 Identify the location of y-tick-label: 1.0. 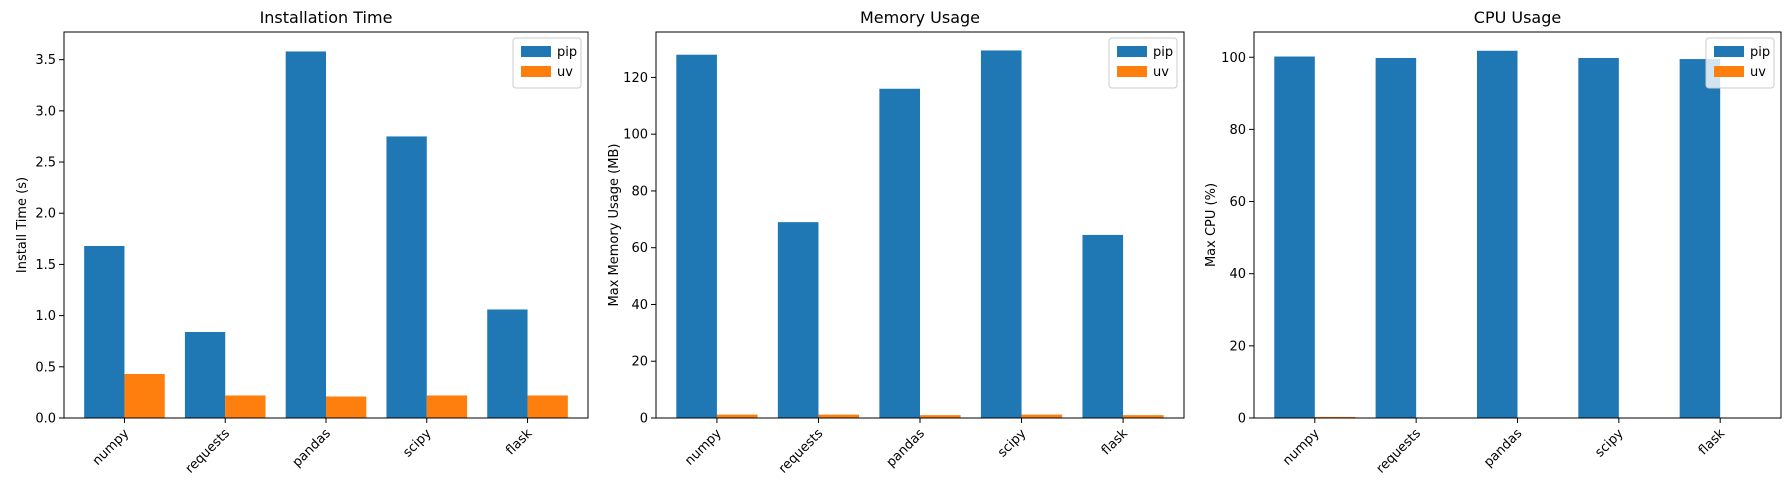
(45, 316).